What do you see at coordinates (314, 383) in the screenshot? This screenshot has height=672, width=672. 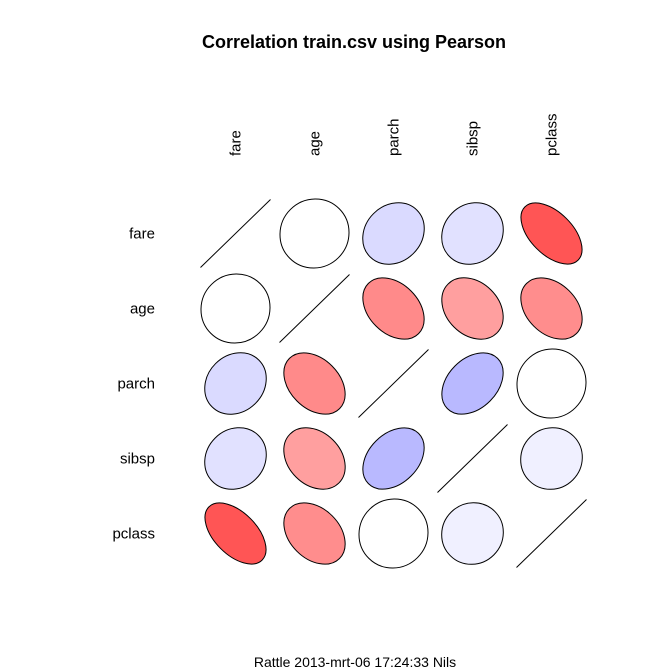 I see `ellipse-parch-age` at bounding box center [314, 383].